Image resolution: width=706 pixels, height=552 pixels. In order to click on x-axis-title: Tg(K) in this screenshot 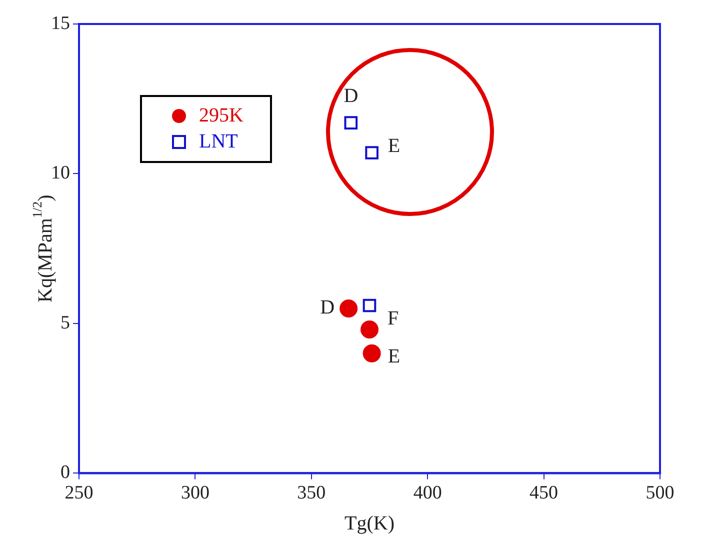, I will do `click(369, 523)`.